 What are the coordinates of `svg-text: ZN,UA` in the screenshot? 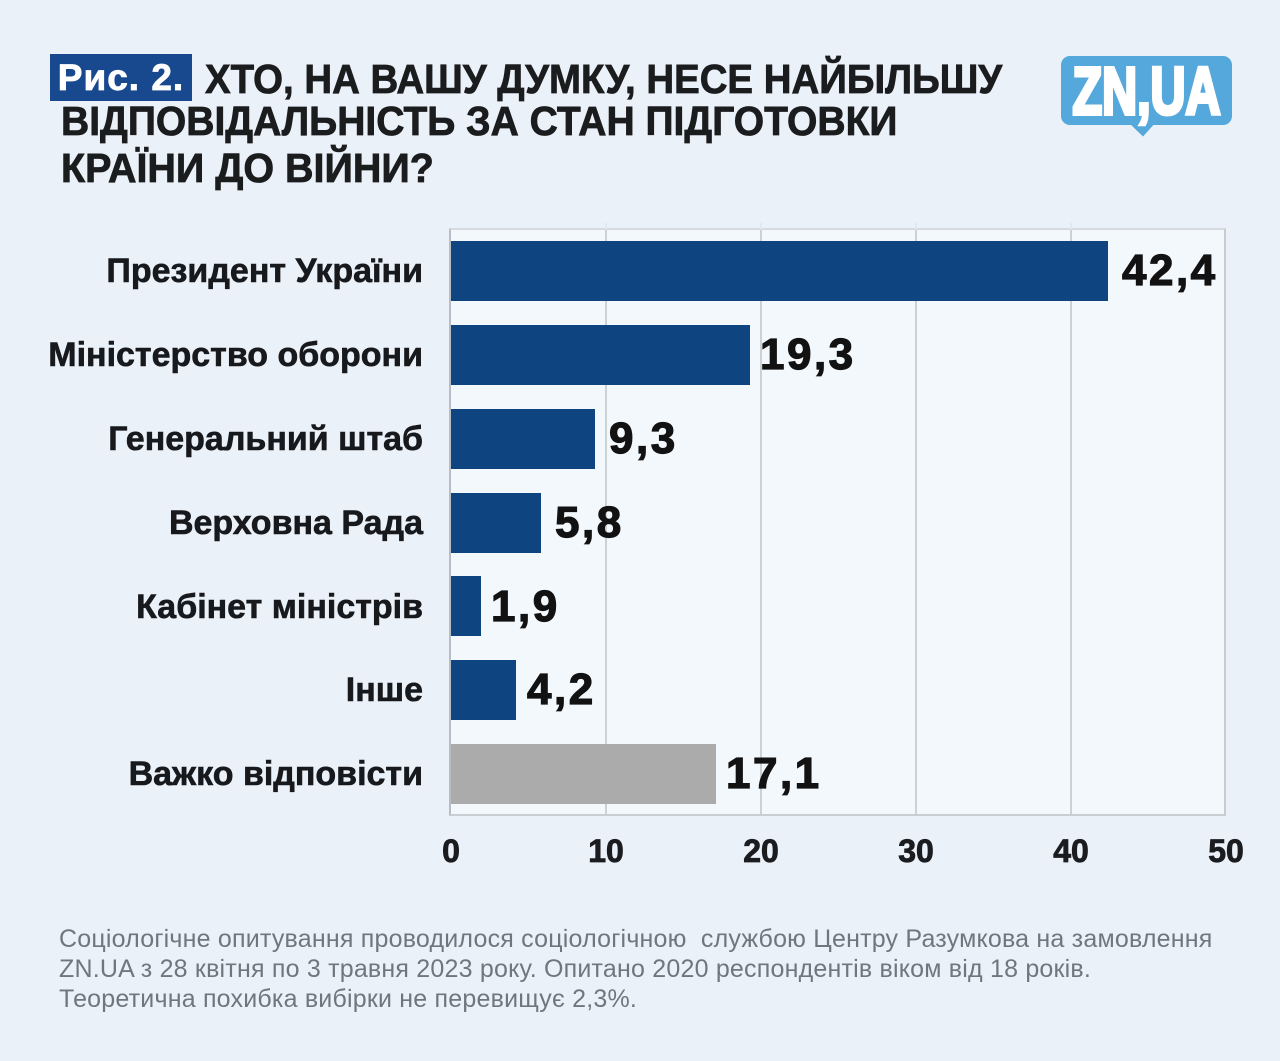 It's located at (1147, 92).